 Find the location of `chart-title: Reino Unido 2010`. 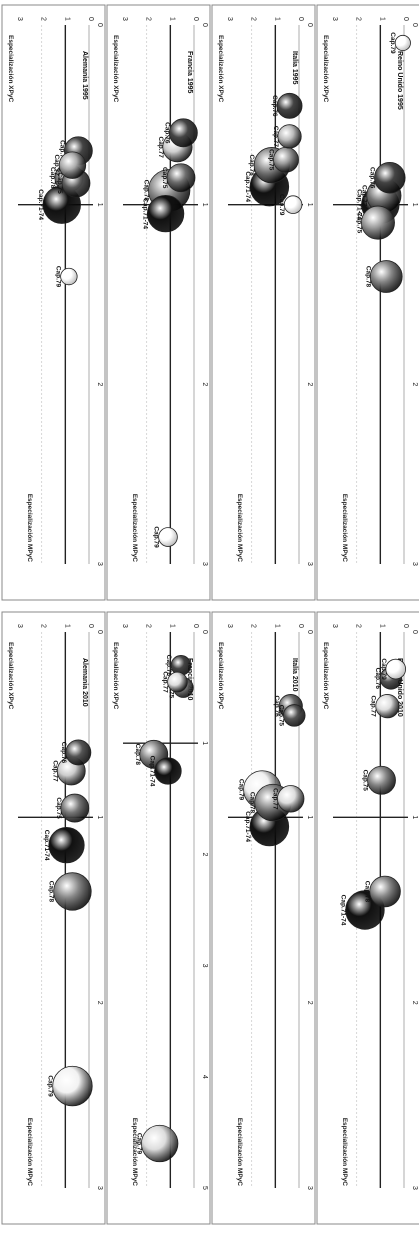

chart-title: Reino Unido 2010 is located at coordinates (399, 687).